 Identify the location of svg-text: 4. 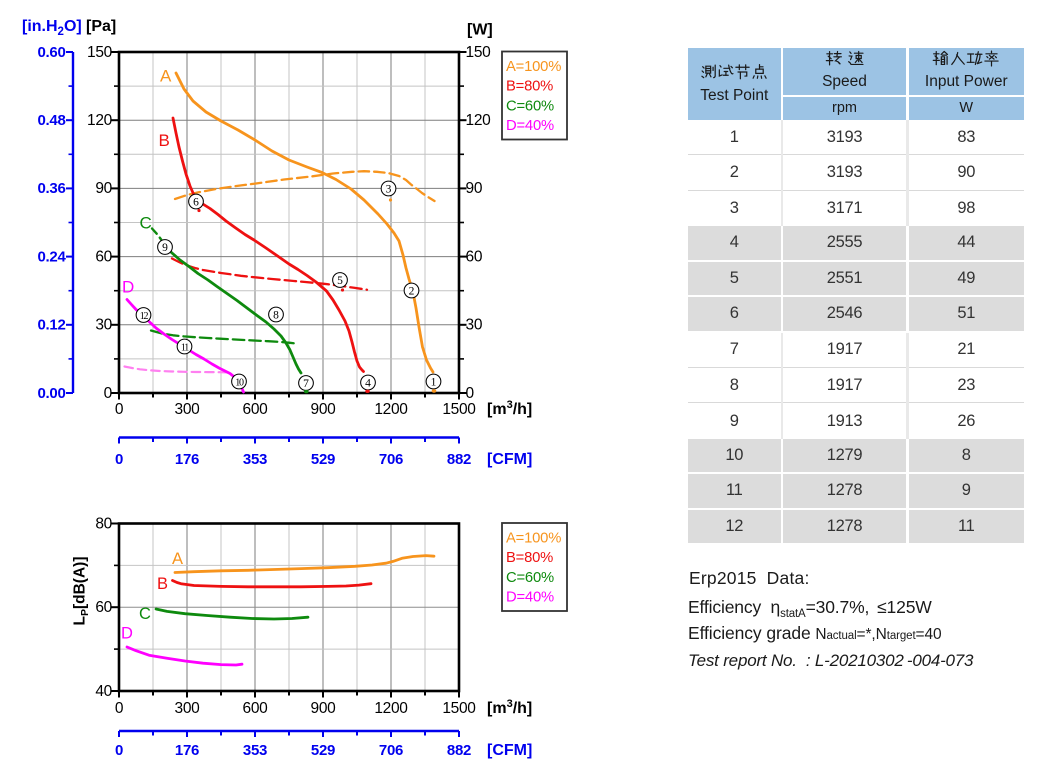
(368, 384).